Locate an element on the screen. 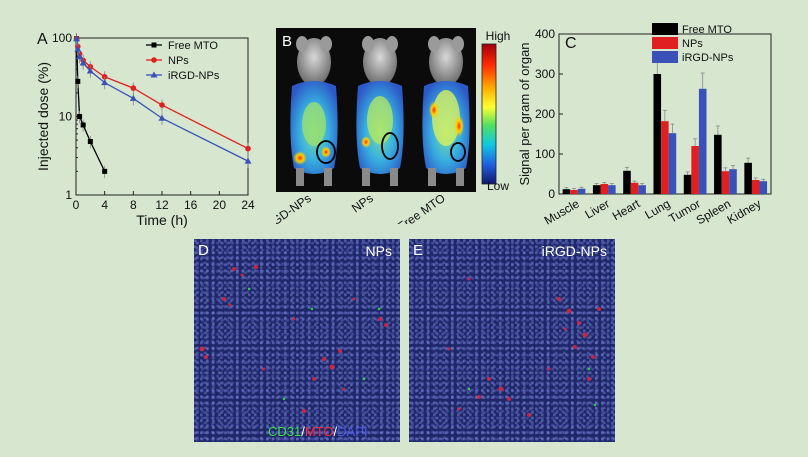 The image size is (808, 457). x-axis-label: Time (h) is located at coordinates (162, 220).